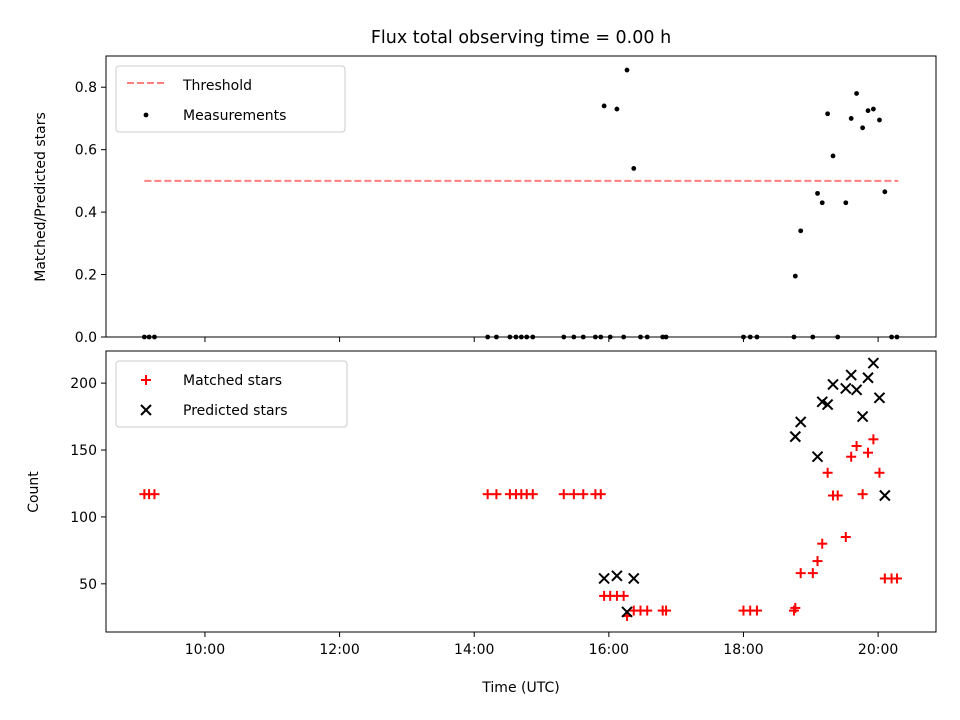  Describe the element at coordinates (146, 380) in the screenshot. I see `legend-matched-marker` at that location.